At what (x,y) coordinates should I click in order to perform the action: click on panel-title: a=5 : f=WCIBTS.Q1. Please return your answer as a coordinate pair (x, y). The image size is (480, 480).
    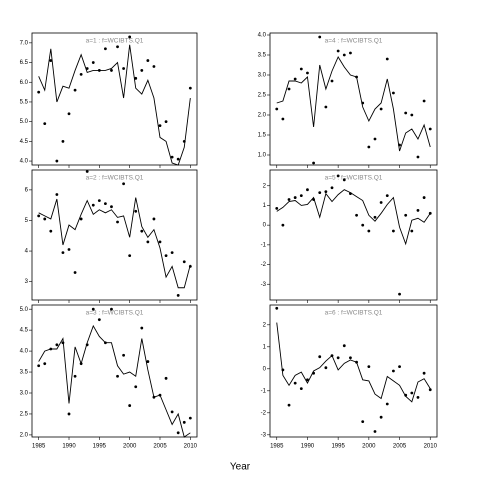
    Looking at the image, I should click on (354, 178).